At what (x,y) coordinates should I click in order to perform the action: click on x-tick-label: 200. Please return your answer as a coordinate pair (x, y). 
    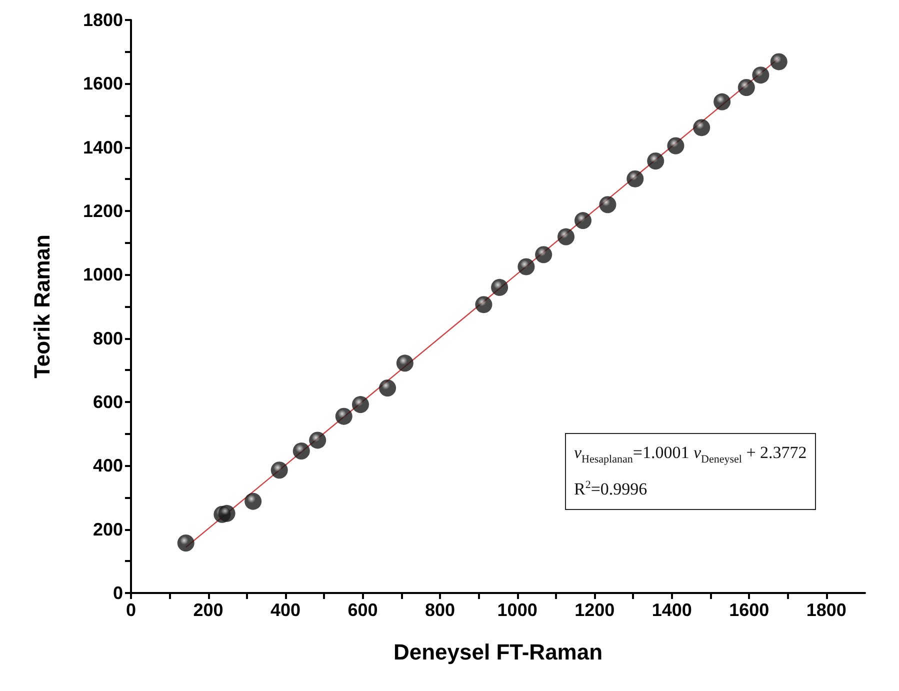
    Looking at the image, I should click on (208, 610).